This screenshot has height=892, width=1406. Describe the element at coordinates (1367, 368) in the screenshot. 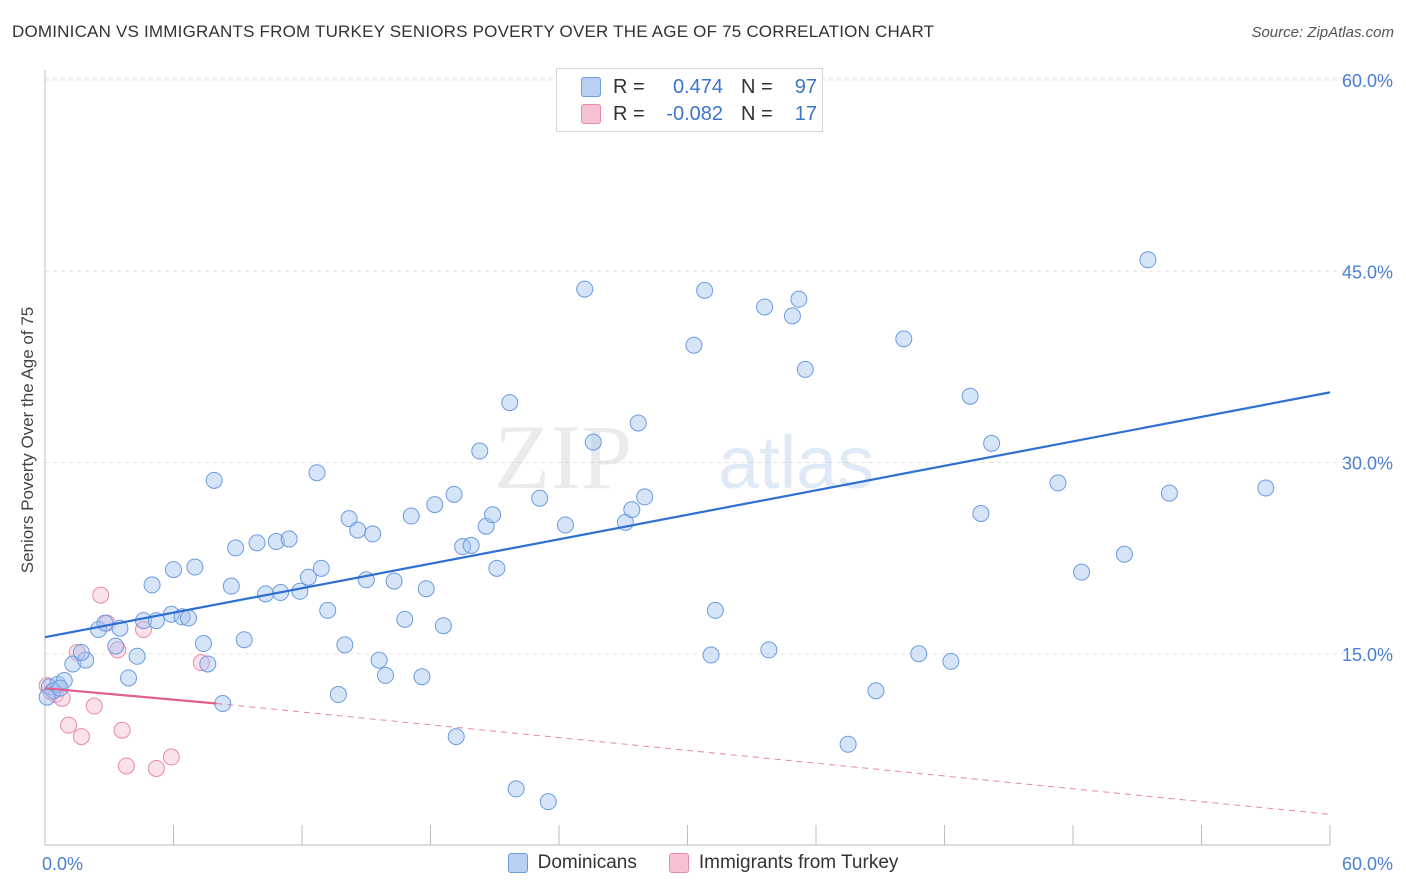

I see `y-tick-labels: 15.0% 30.0% 45.0% 60.0%` at that location.